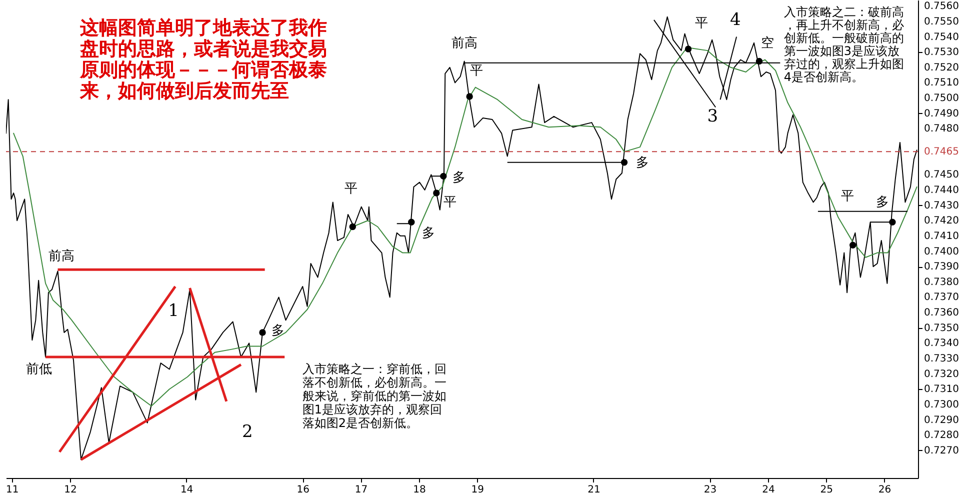  What do you see at coordinates (885, 489) in the screenshot?
I see `x-tick-label: 26` at bounding box center [885, 489].